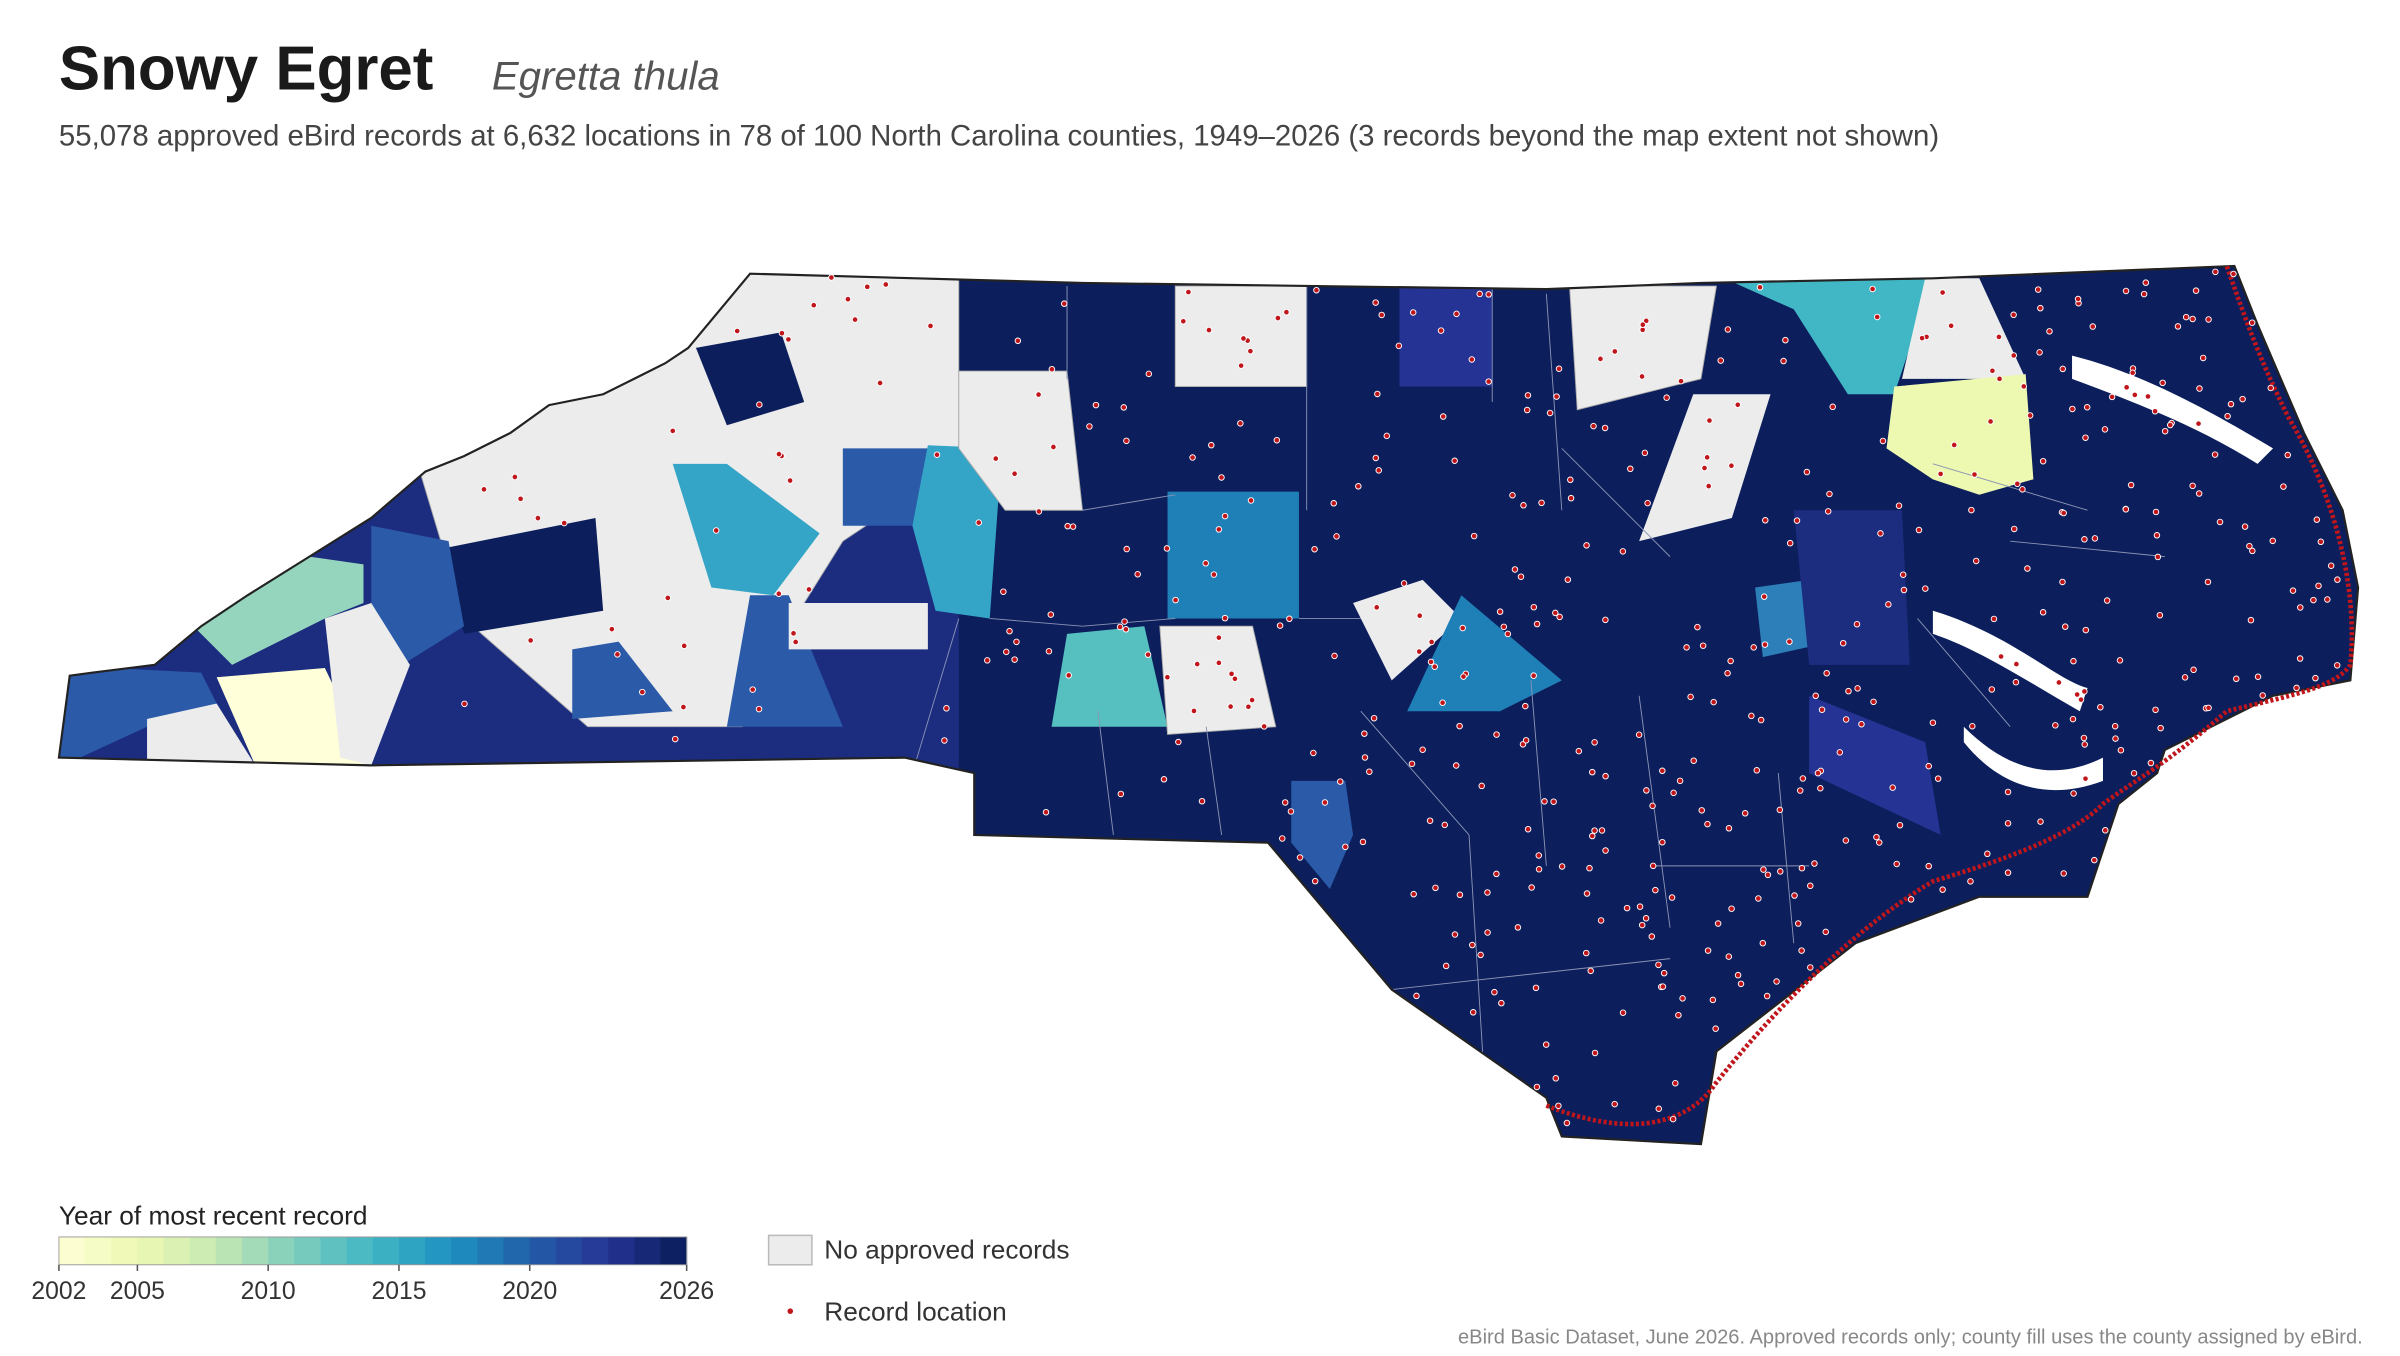  I want to click on colorbar: 2002 2005 2010 2015 2020 2026, so click(372, 1270).